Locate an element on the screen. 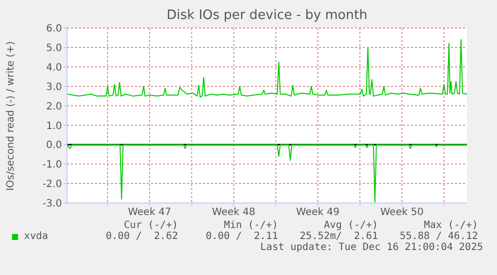 Image resolution: width=497 pixels, height=275 pixels. text: 0.00 / 2.11 is located at coordinates (242, 236).